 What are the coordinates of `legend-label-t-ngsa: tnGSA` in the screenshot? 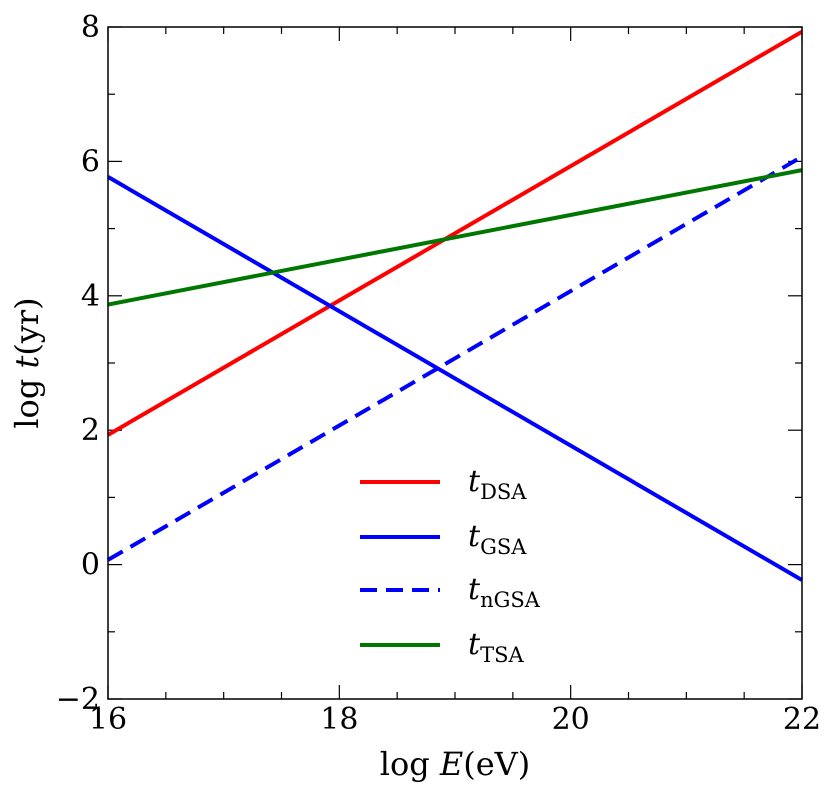 It's located at (504, 592).